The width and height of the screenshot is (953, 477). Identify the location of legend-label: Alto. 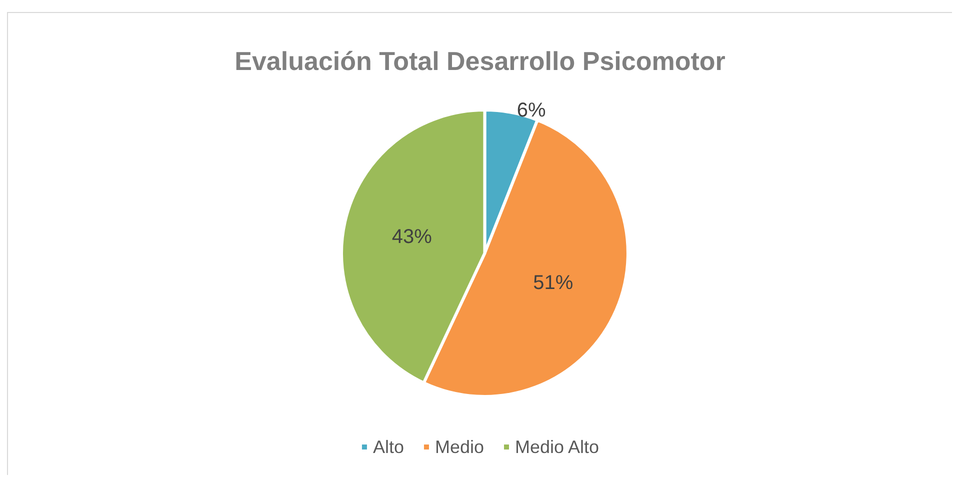
(388, 447).